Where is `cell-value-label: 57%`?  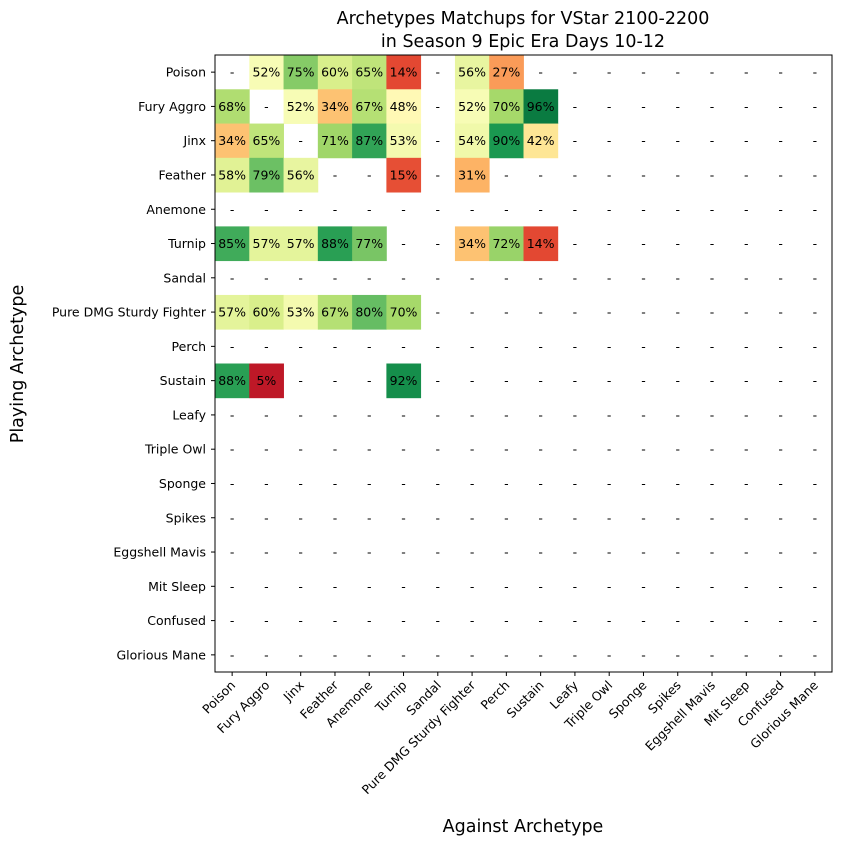
cell-value-label: 57% is located at coordinates (232, 312).